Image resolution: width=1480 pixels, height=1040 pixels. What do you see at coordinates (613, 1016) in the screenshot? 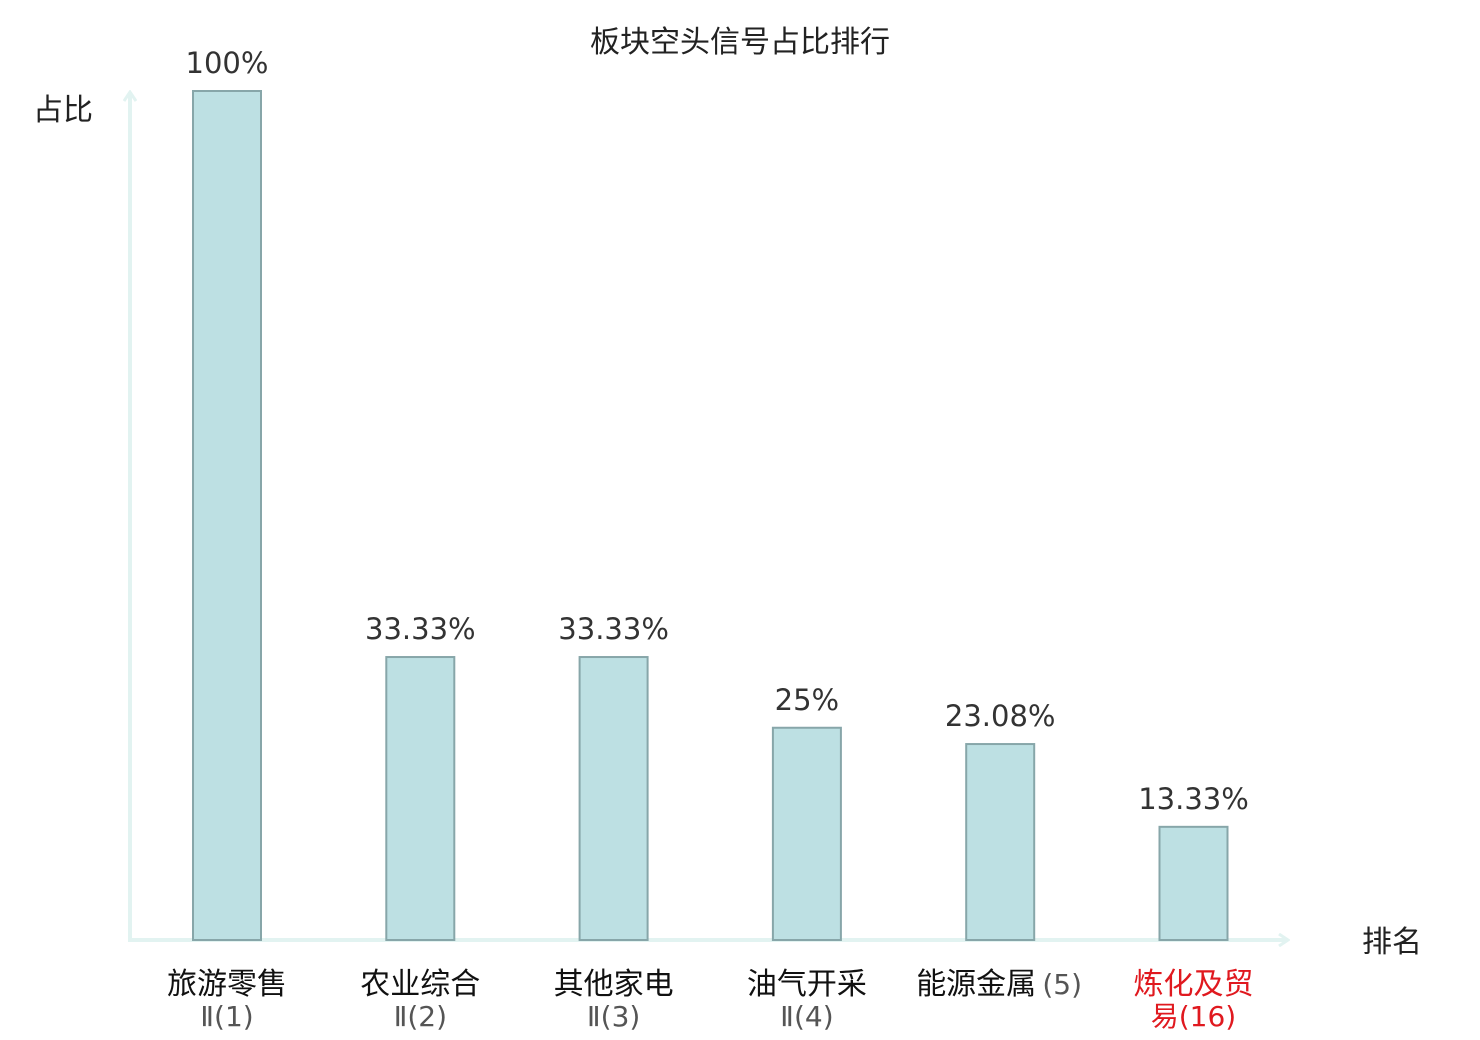
I see `x-tick-rank: Ⅱ(3)` at bounding box center [613, 1016].